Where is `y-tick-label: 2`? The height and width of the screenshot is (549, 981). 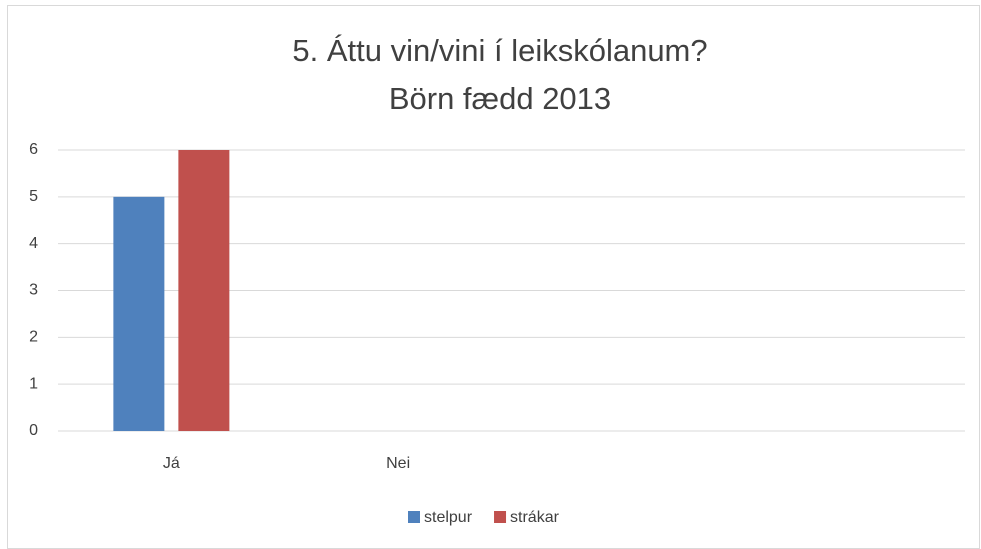
y-tick-label: 2 is located at coordinates (33, 337).